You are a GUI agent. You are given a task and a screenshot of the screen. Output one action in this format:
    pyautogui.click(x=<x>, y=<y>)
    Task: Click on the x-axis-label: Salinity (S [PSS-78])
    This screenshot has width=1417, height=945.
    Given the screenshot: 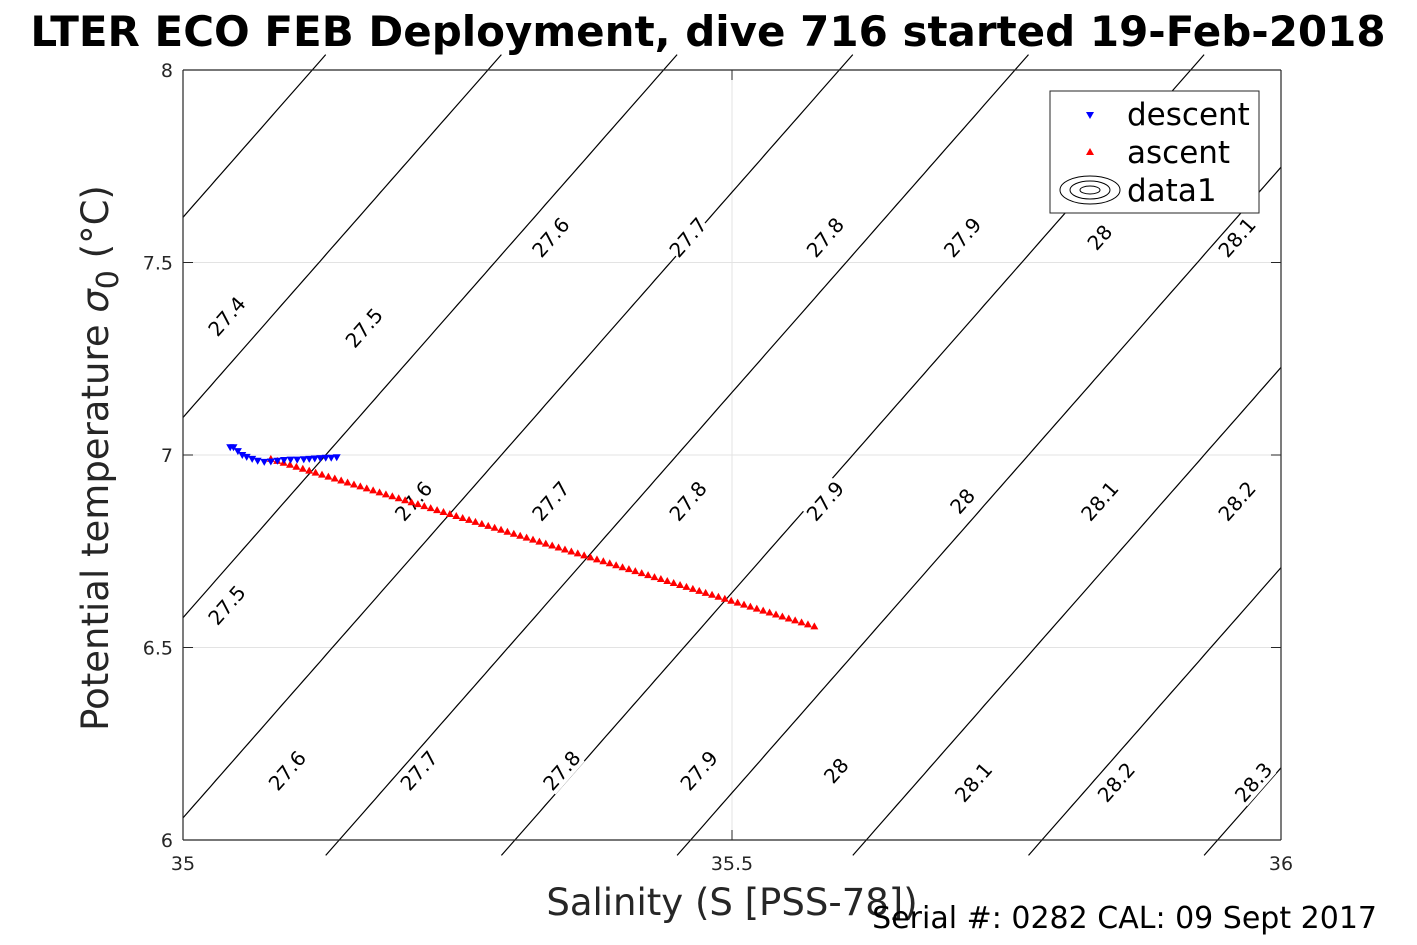 What is the action you would take?
    pyautogui.click(x=731, y=902)
    